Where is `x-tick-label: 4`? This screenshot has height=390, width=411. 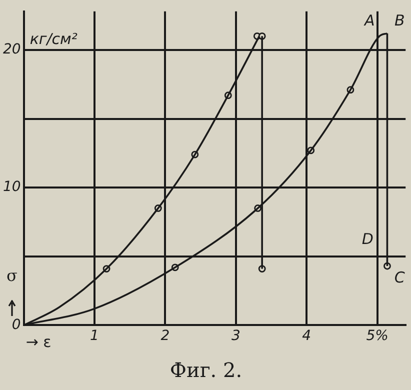
x-tick-label: 4 is located at coordinates (307, 336).